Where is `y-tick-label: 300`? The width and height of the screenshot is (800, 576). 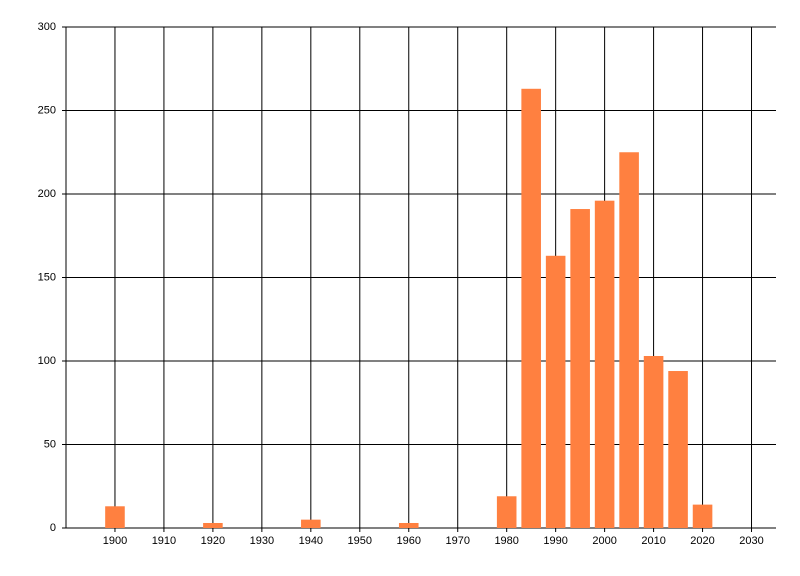
y-tick-label: 300 is located at coordinates (47, 27).